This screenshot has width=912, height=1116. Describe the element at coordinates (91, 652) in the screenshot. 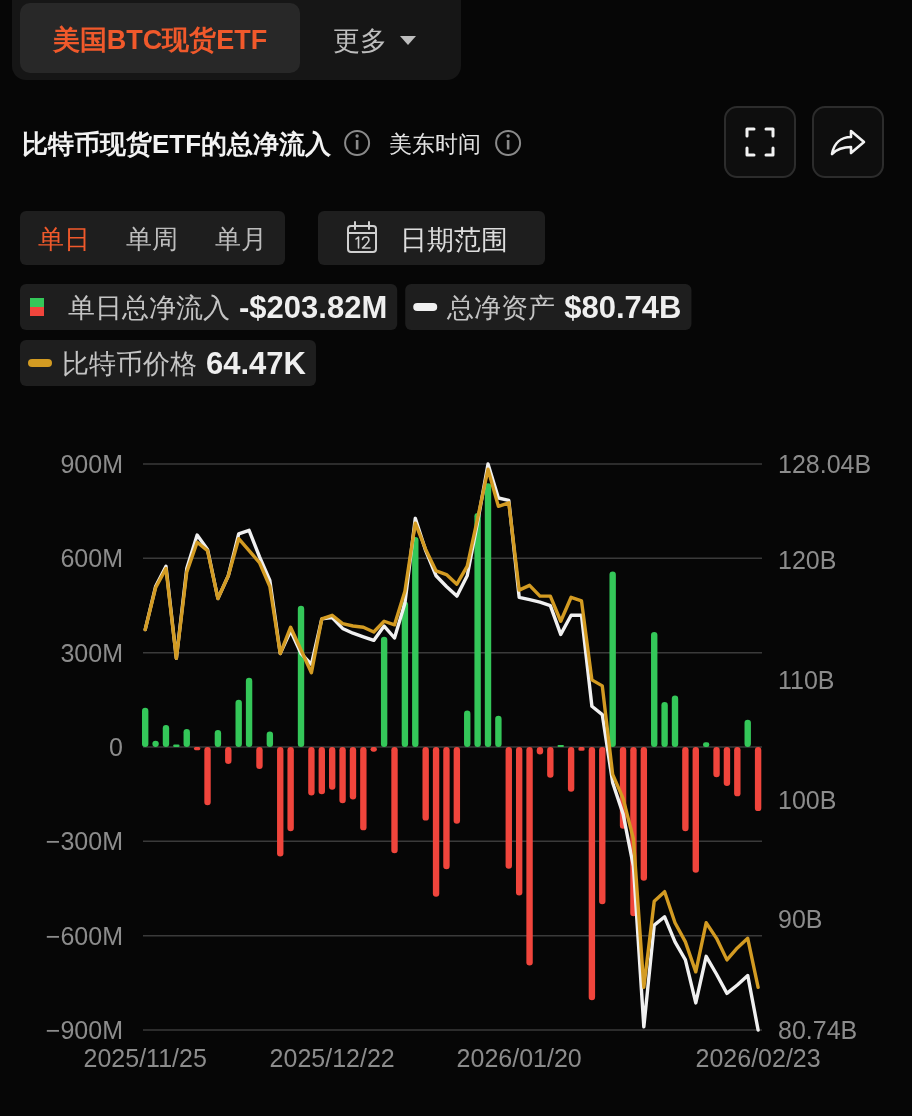

I see `y-tick-label: 300M` at that location.